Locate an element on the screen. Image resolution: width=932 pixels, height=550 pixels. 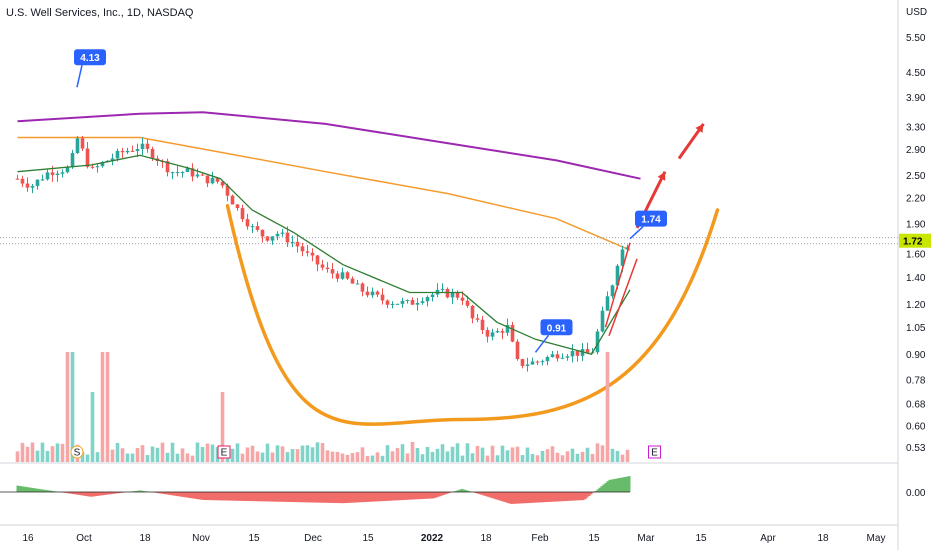
long-moving-average is located at coordinates (329, 145).